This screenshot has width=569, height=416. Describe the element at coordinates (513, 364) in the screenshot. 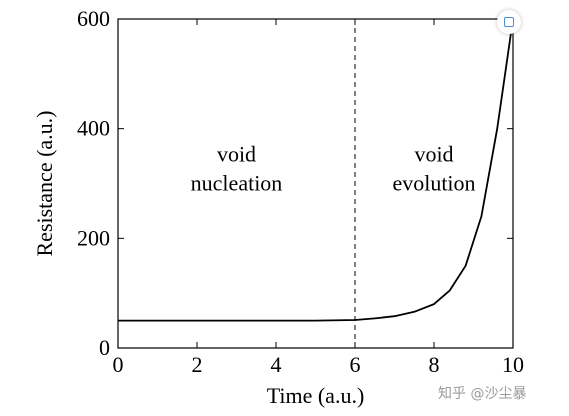

I see `x-tick-label-5: 10` at that location.